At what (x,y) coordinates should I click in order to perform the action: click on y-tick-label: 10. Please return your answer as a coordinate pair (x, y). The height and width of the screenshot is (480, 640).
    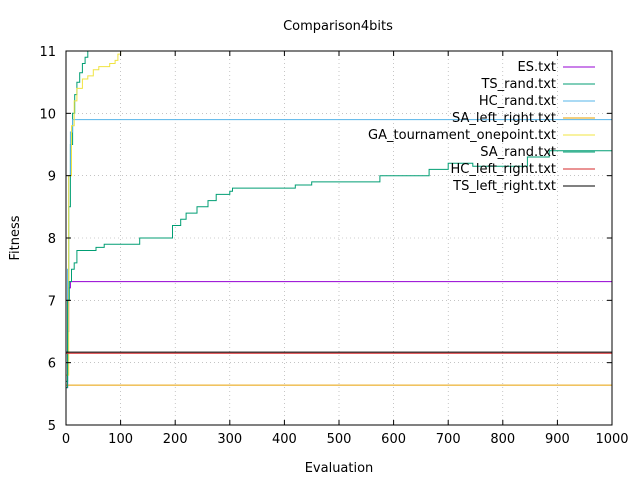
    Looking at the image, I should click on (47, 114).